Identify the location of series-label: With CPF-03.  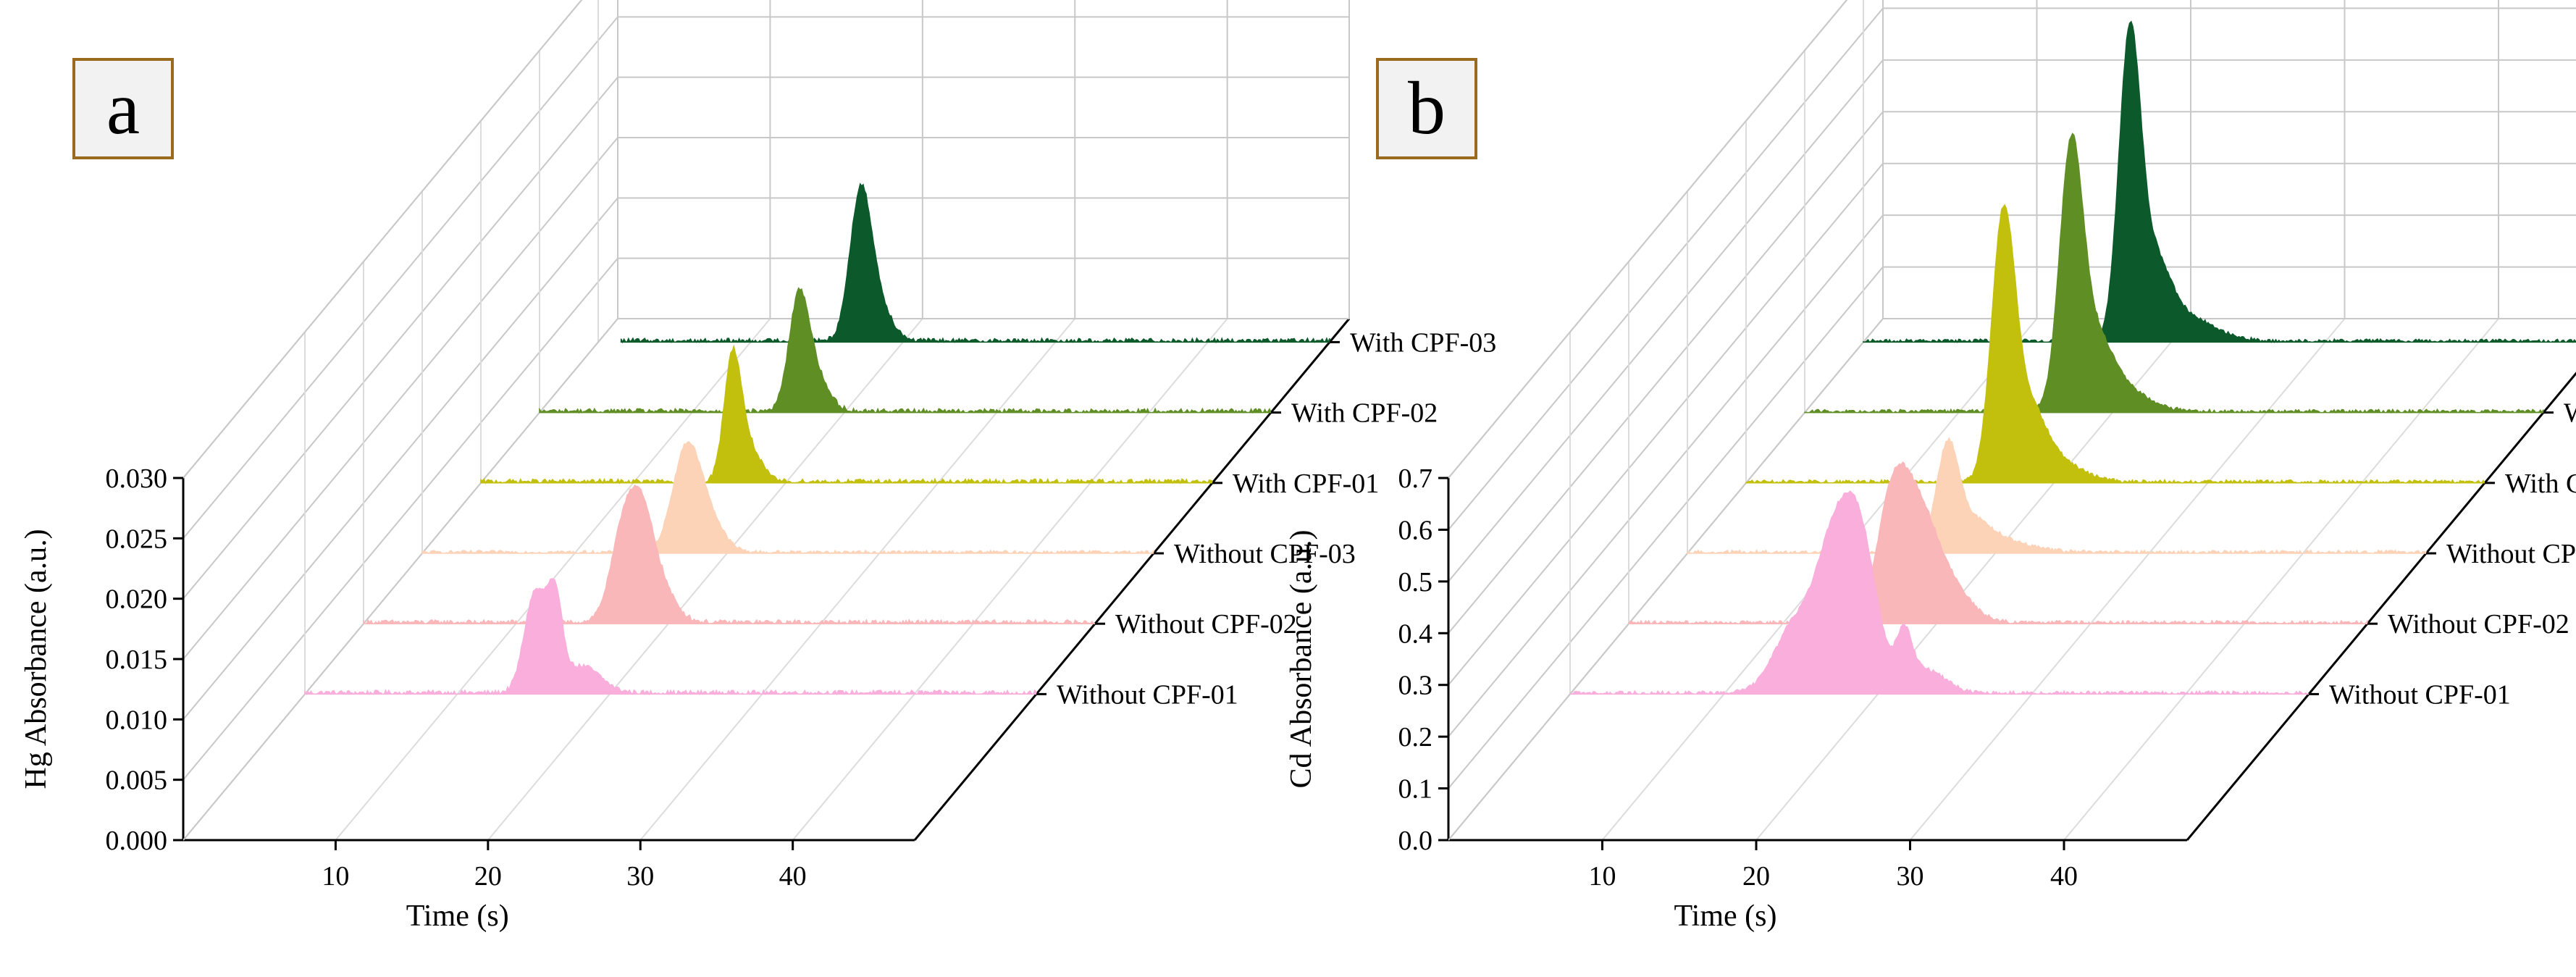
(1423, 342).